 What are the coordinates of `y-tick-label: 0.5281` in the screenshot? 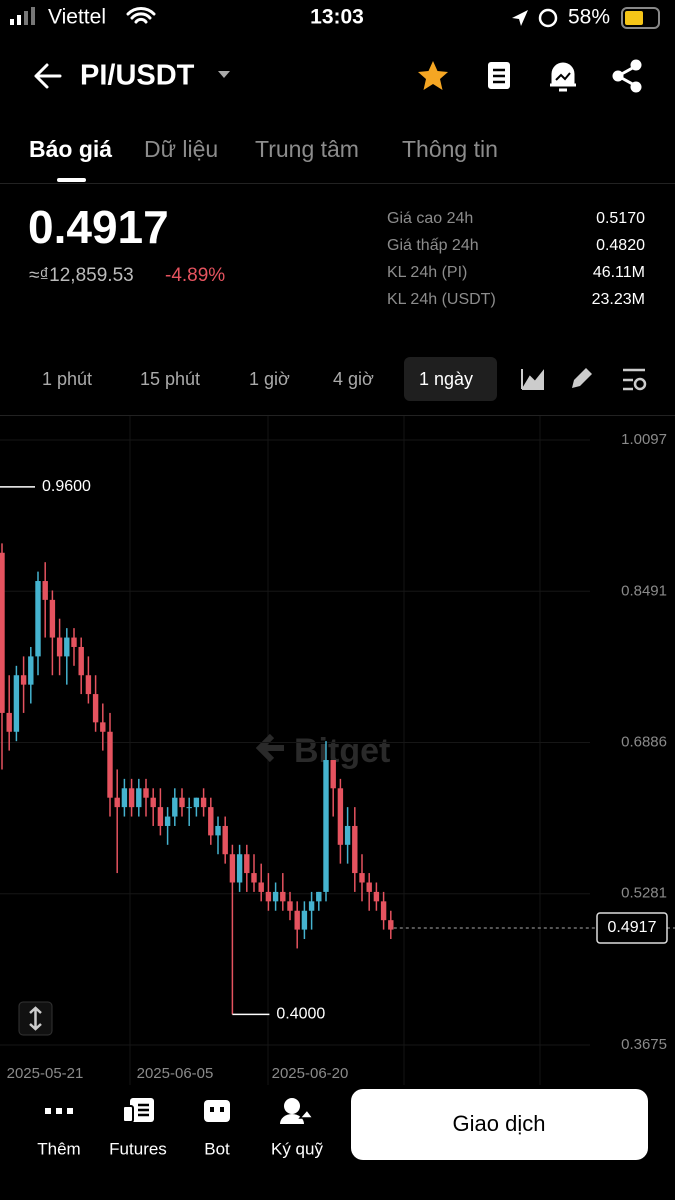 It's located at (644, 893).